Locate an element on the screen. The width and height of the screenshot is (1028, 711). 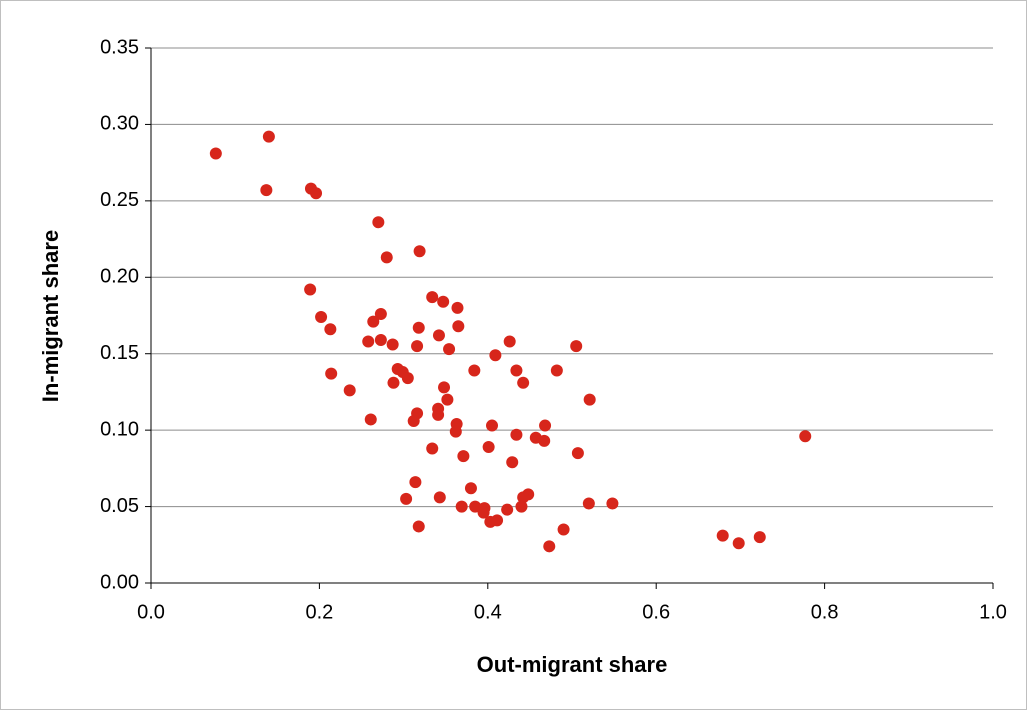
x-tick-label: 0.4 is located at coordinates (488, 612).